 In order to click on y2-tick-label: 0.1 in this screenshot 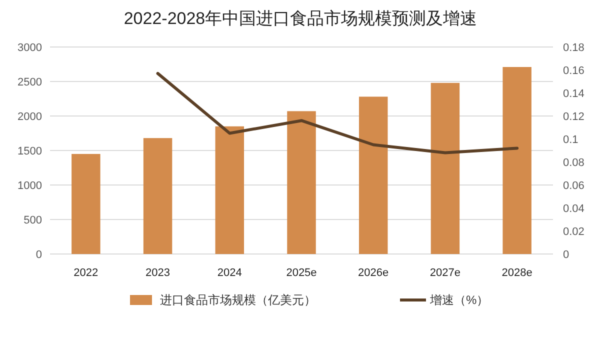, I will do `click(570, 140)`.